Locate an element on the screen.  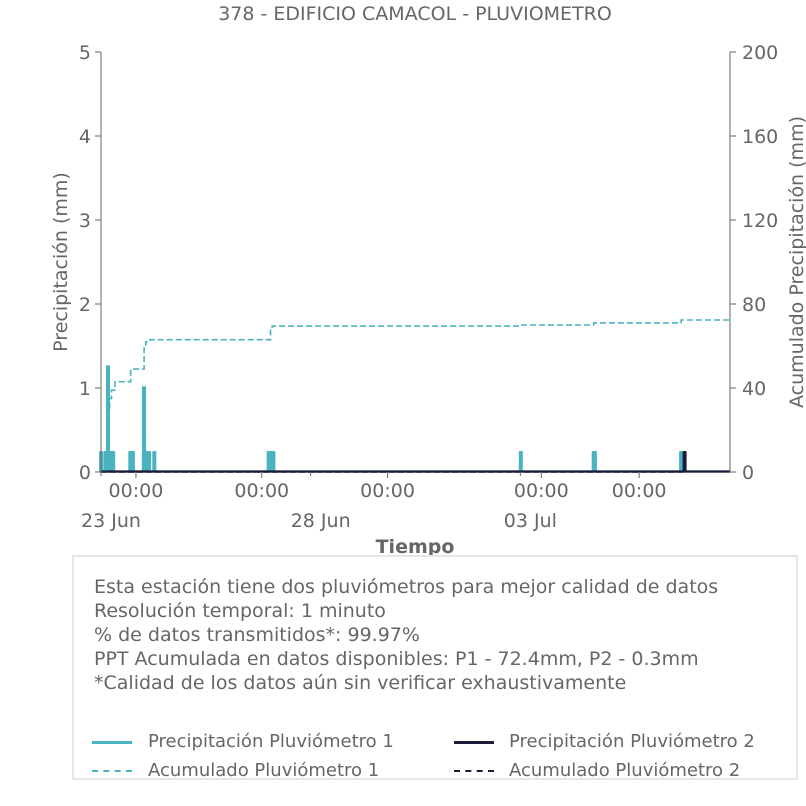
x-date-label: 03 Jul is located at coordinates (530, 521).